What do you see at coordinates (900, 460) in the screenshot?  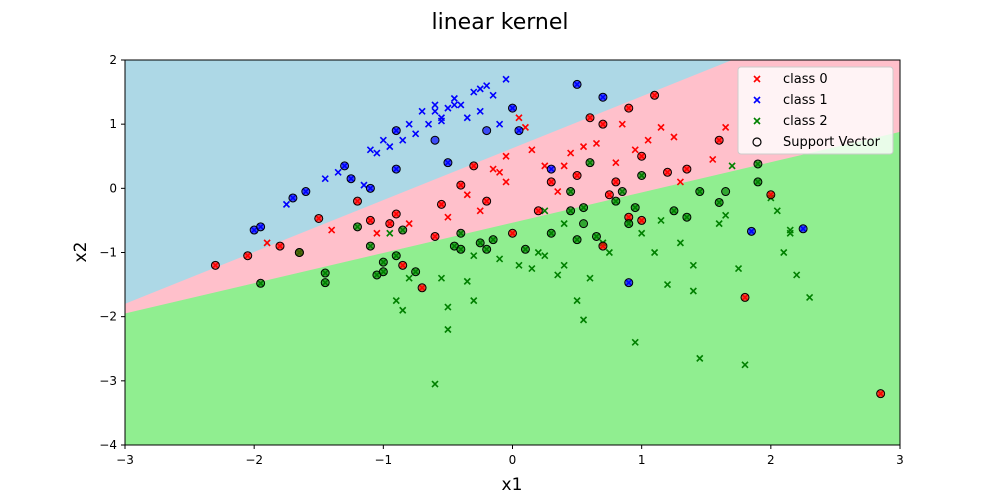 I see `x-tick-label: 3` at bounding box center [900, 460].